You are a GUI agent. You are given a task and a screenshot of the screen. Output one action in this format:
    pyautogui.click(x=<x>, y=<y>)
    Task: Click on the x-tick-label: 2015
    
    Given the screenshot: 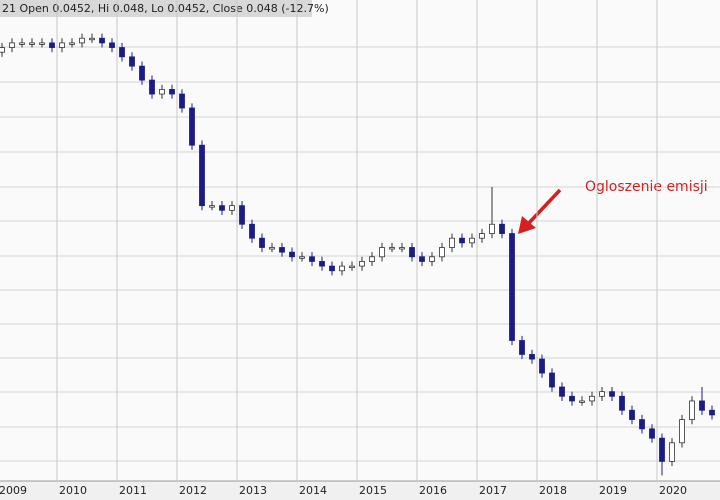 What is the action you would take?
    pyautogui.click(x=373, y=490)
    